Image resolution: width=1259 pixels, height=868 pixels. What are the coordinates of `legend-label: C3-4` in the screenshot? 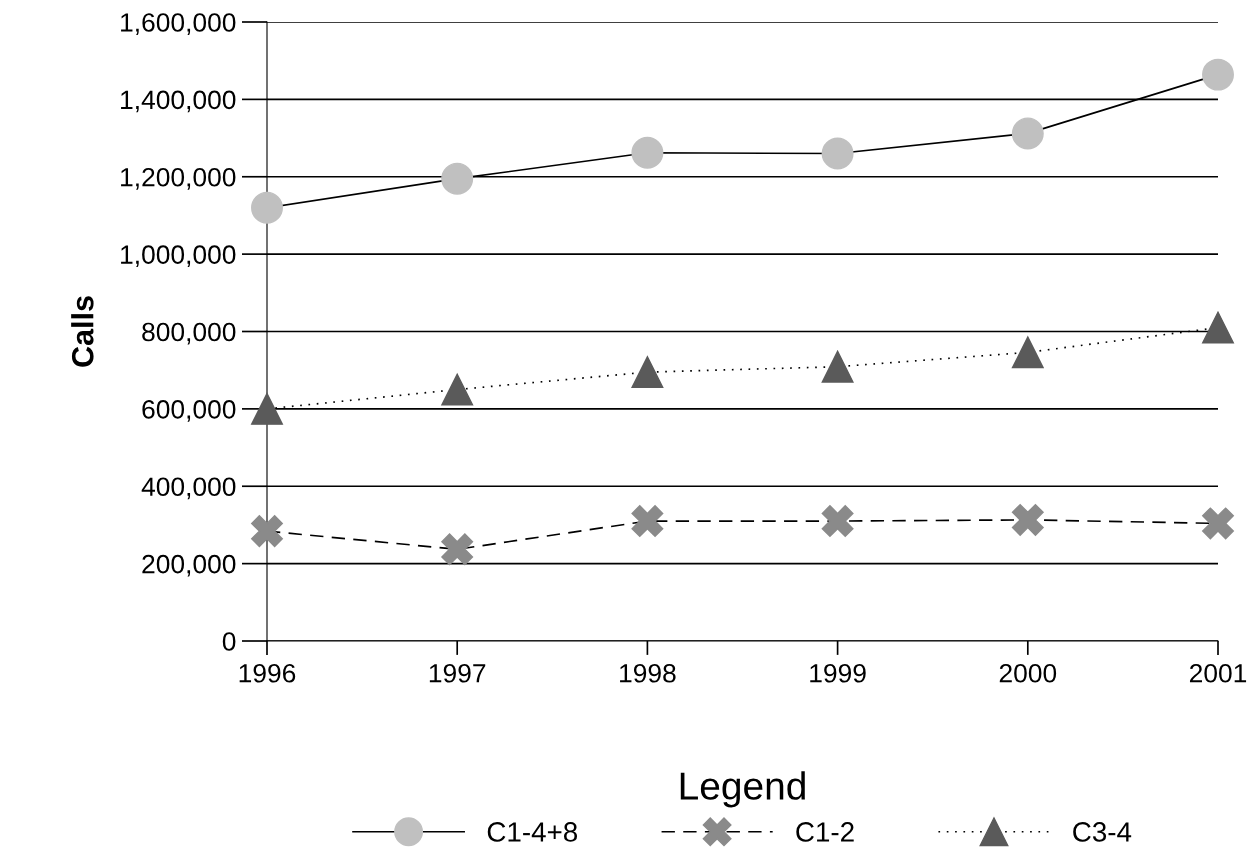 It's located at (1102, 832).